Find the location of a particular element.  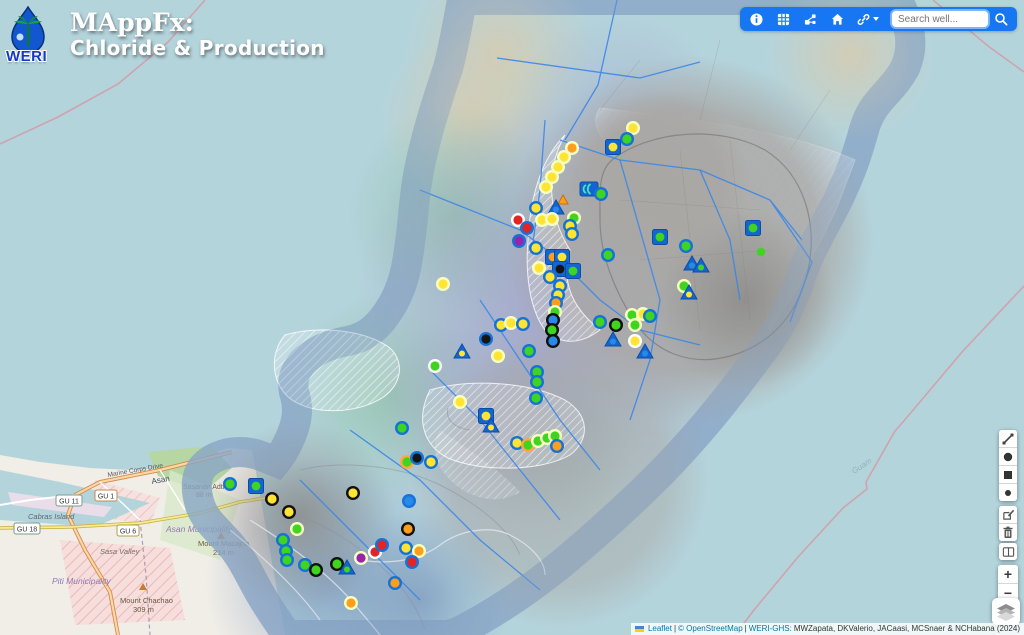

edit-layers-button is located at coordinates (1008, 515).